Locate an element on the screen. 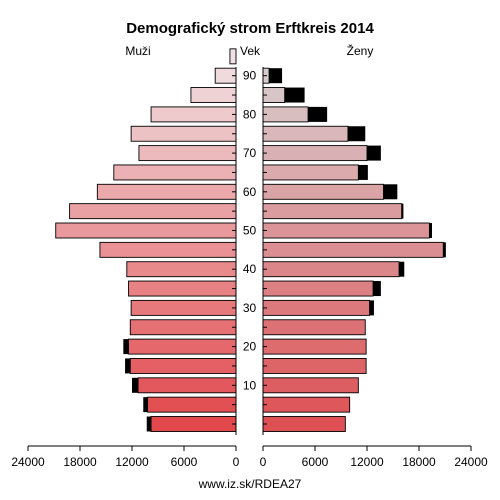  age-tick-label: 40 is located at coordinates (250, 269).